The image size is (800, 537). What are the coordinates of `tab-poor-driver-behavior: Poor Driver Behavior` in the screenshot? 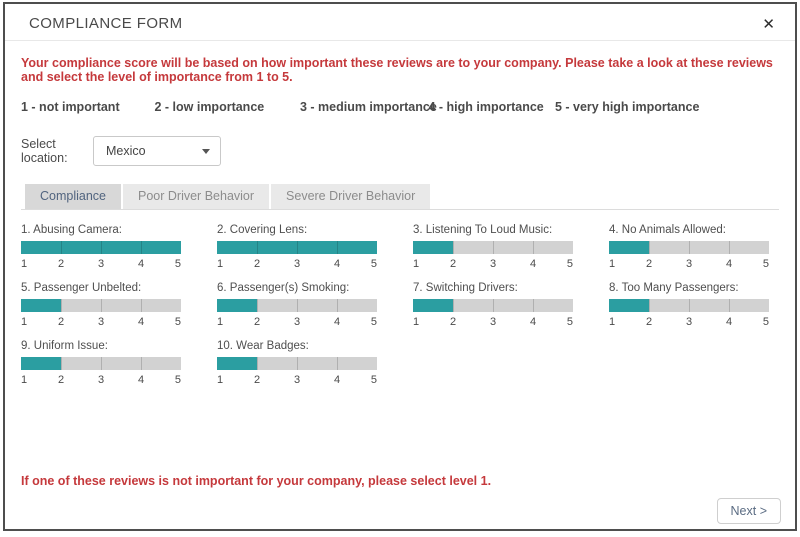 It's located at (196, 196).